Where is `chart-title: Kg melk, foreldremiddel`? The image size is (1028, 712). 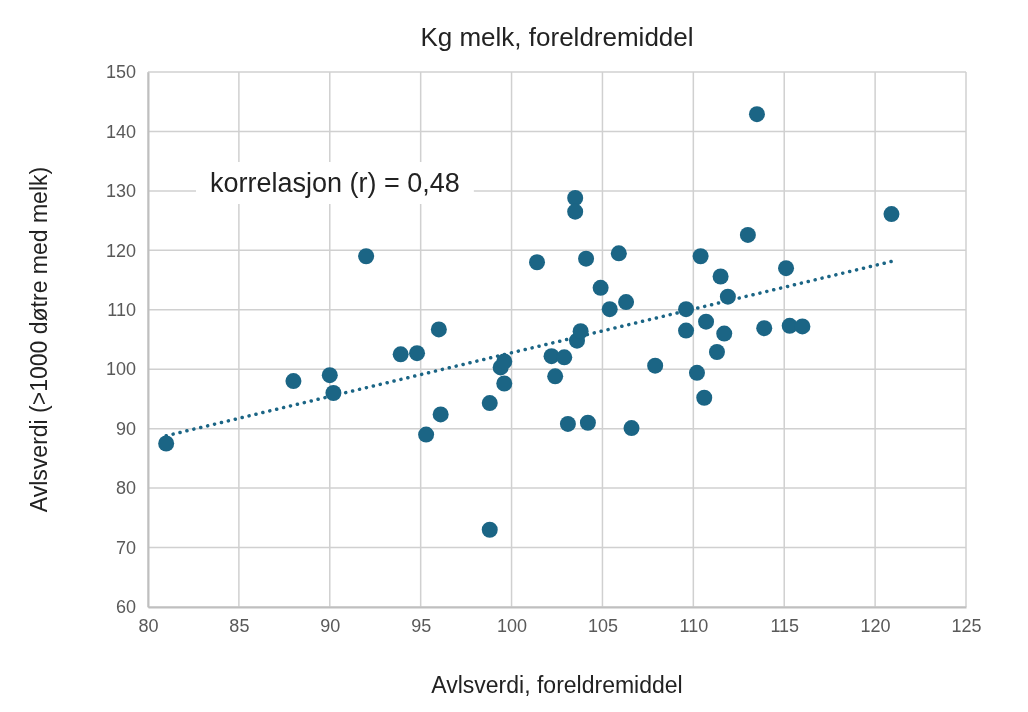
chart-title: Kg melk, foreldremiddel is located at coordinates (557, 37).